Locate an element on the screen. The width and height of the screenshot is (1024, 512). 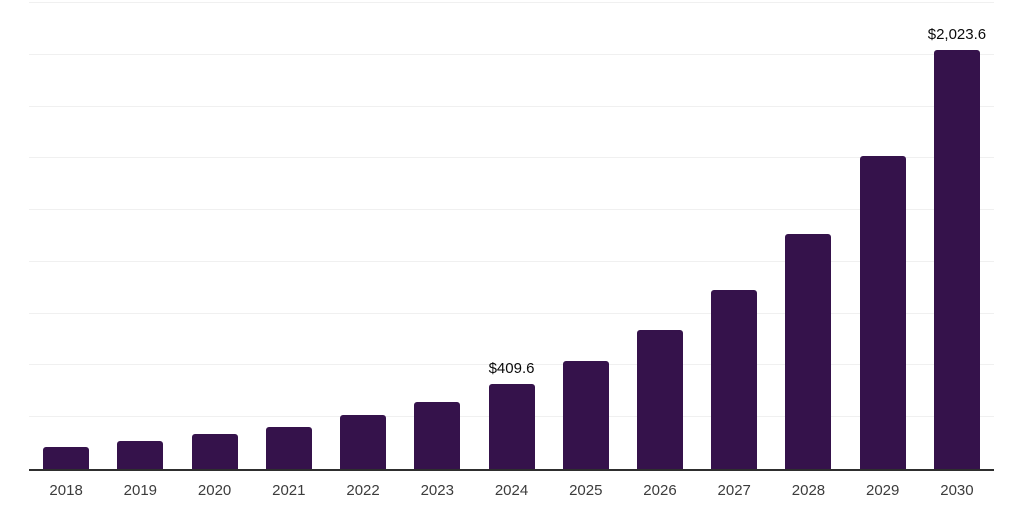
x-tick-2020: 2020 is located at coordinates (214, 490).